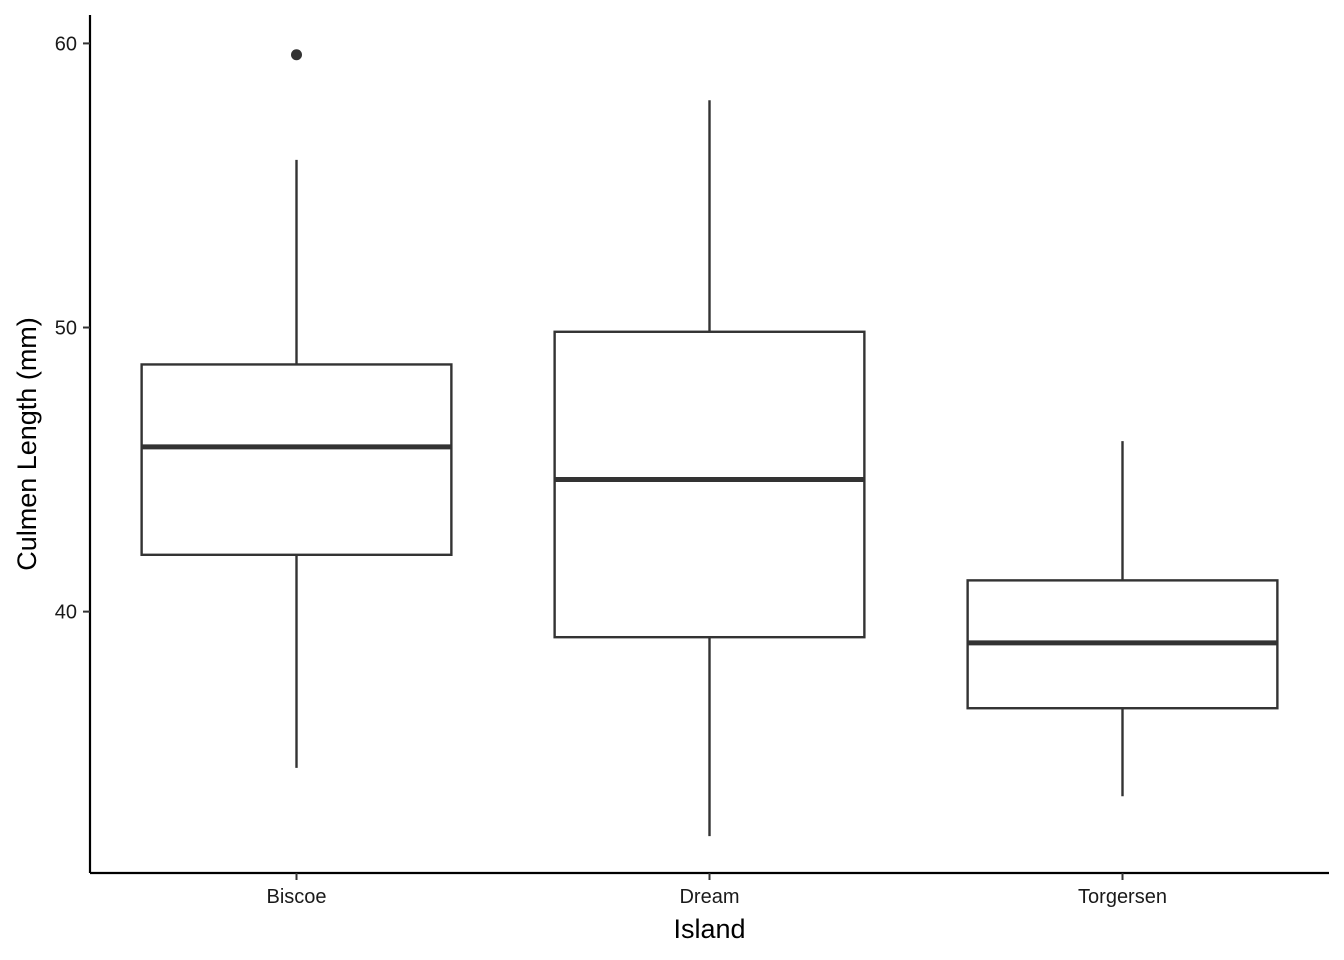  I want to click on x-tick-label: Biscoe, so click(296, 897).